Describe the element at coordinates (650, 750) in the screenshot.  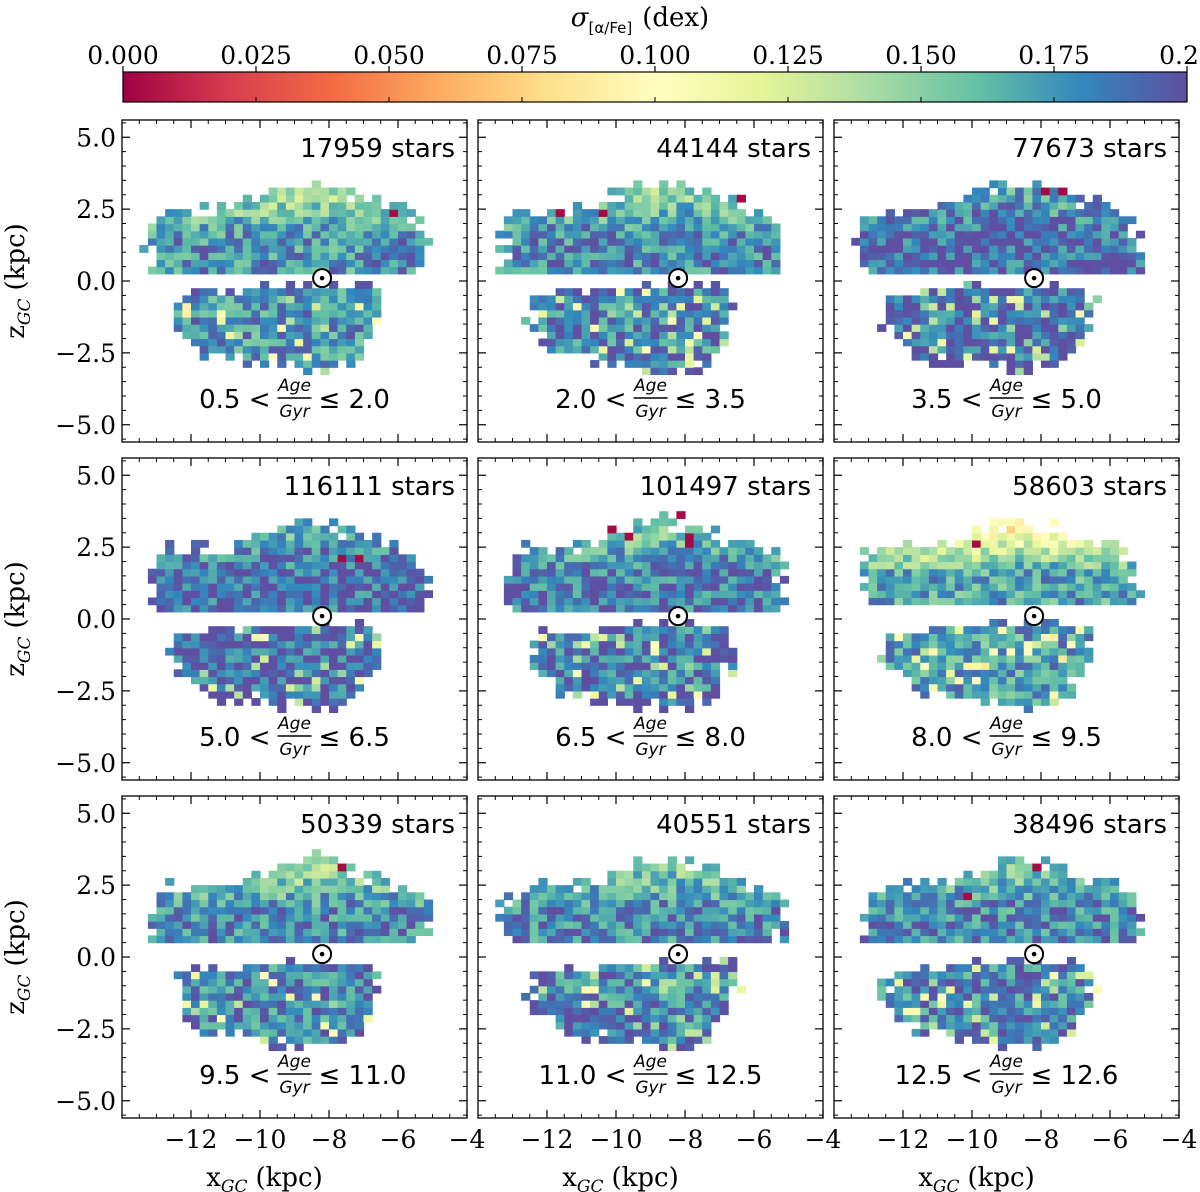
I see `age-denominator: Gyr` at that location.